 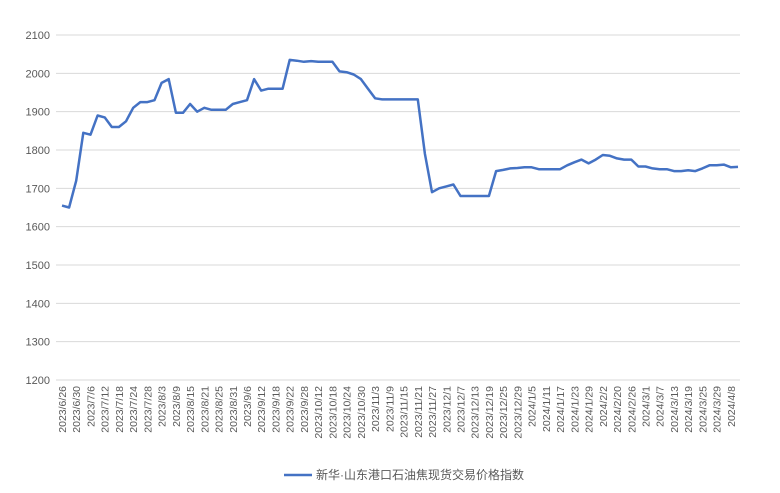 I want to click on y-tick-label: 1700, so click(x=38, y=189).